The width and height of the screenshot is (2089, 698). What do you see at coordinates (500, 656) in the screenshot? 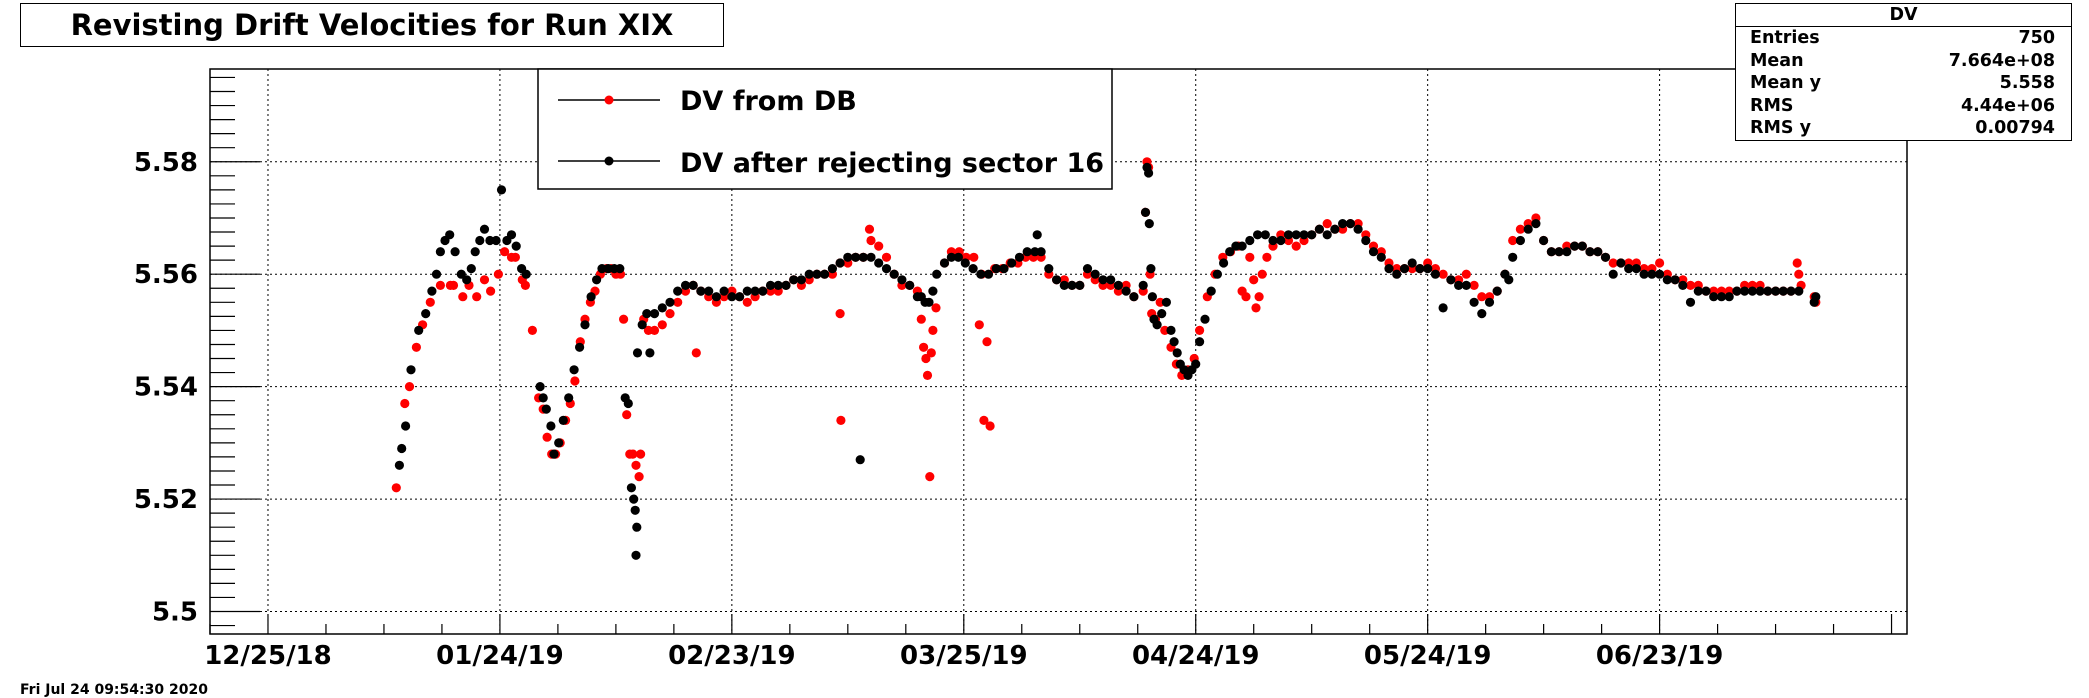
I see `x-tick-label: 01/24/19` at bounding box center [500, 656].